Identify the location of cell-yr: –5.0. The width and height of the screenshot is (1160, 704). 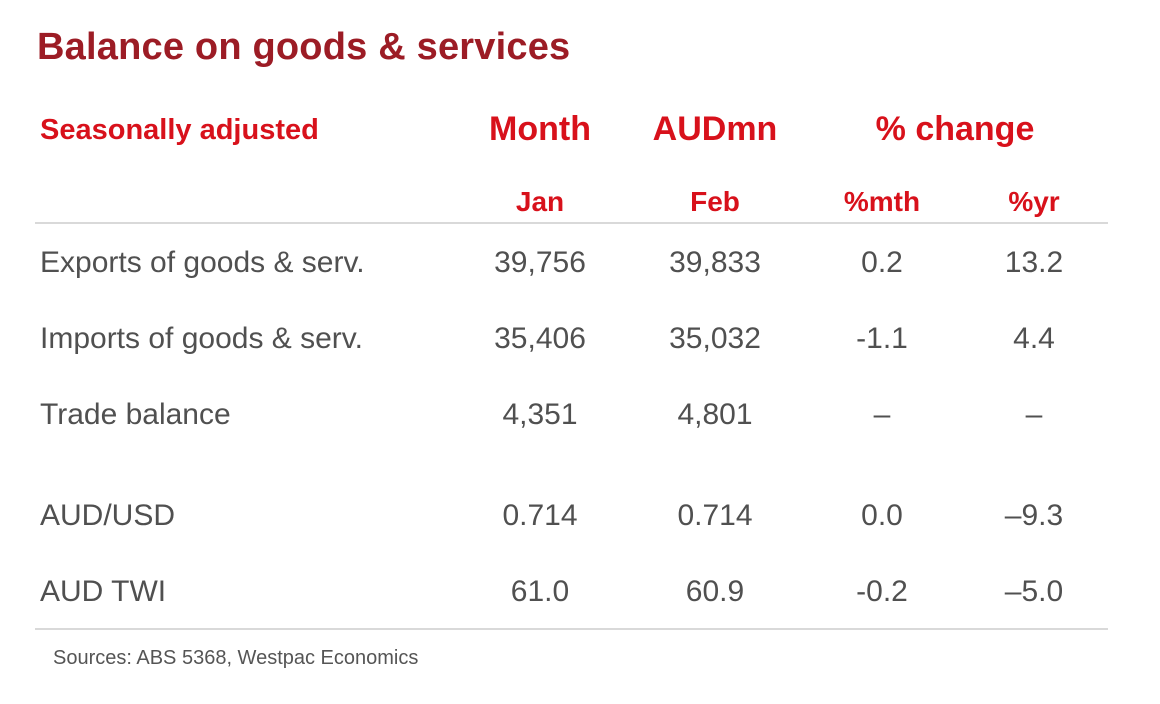
(1034, 591).